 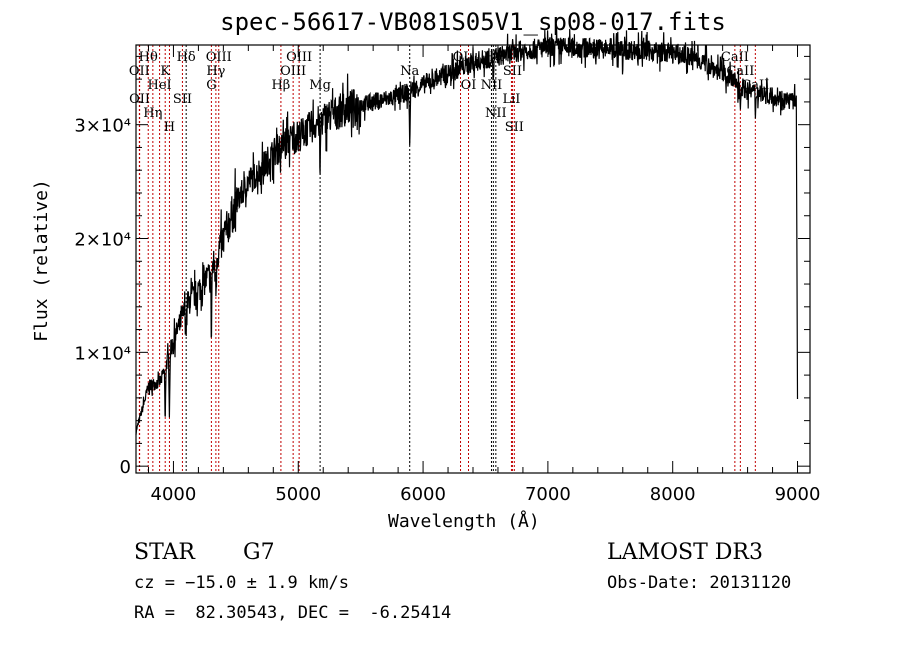 What do you see at coordinates (169, 127) in the screenshot?
I see `line-label: H` at bounding box center [169, 127].